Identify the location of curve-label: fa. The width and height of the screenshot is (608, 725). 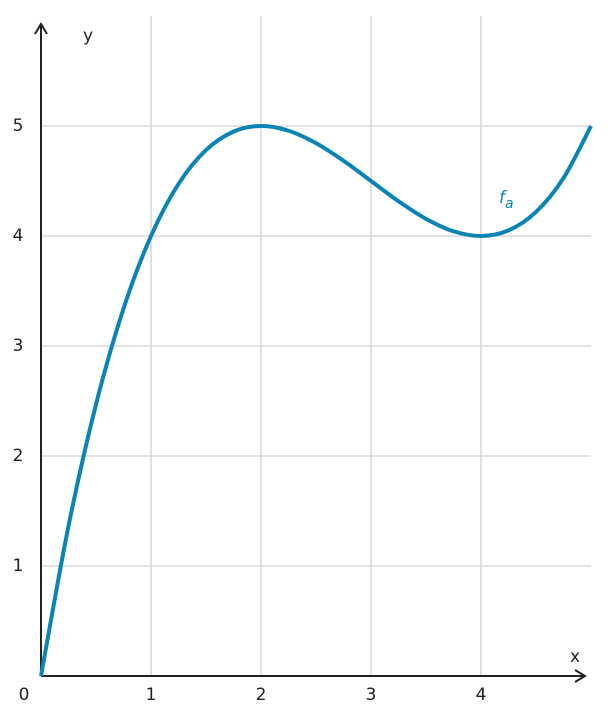
(506, 200).